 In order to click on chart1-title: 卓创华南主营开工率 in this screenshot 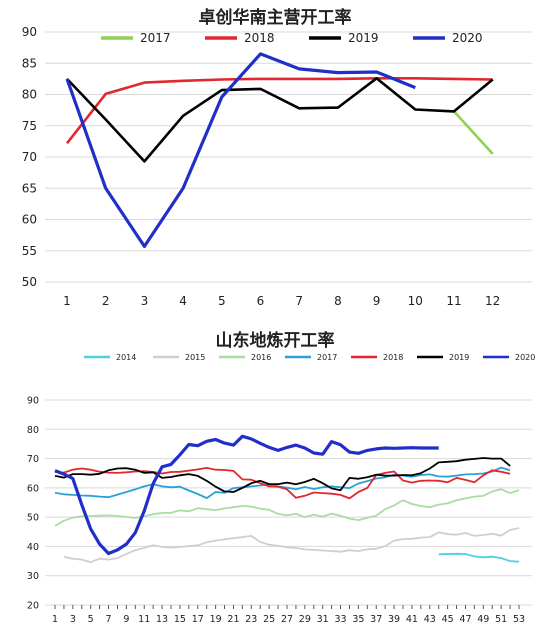, I will do `click(275, 17)`.